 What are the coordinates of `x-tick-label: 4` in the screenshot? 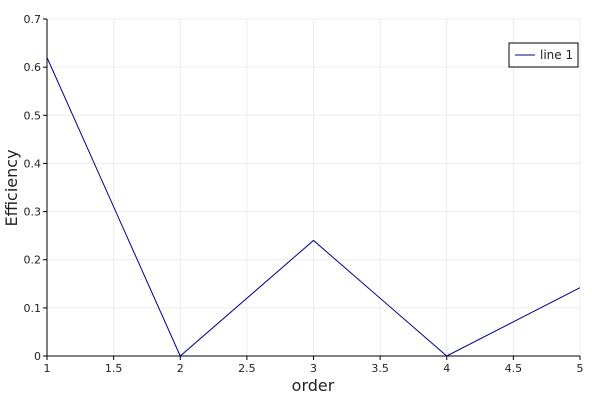 It's located at (446, 368).